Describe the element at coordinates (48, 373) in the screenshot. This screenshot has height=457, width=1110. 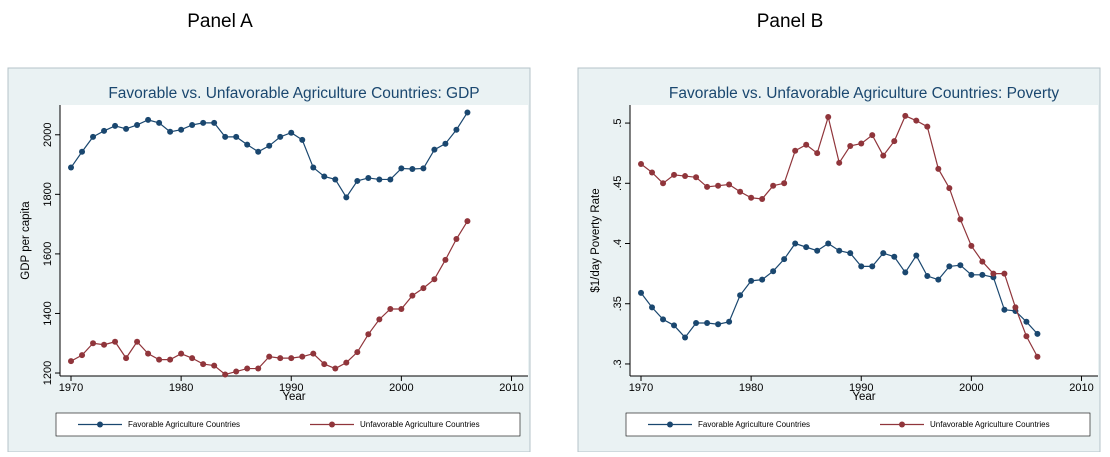
I see `y-tick-label: 1200` at that location.